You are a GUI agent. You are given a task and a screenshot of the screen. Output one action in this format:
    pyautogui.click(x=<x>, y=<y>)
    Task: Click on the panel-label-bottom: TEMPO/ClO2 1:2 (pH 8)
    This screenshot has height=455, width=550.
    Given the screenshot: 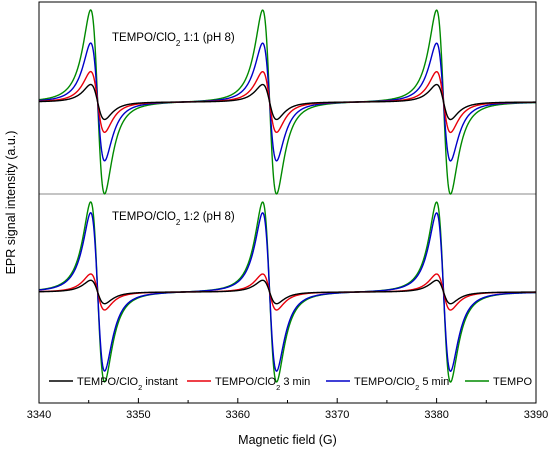 What is the action you would take?
    pyautogui.click(x=173, y=219)
    